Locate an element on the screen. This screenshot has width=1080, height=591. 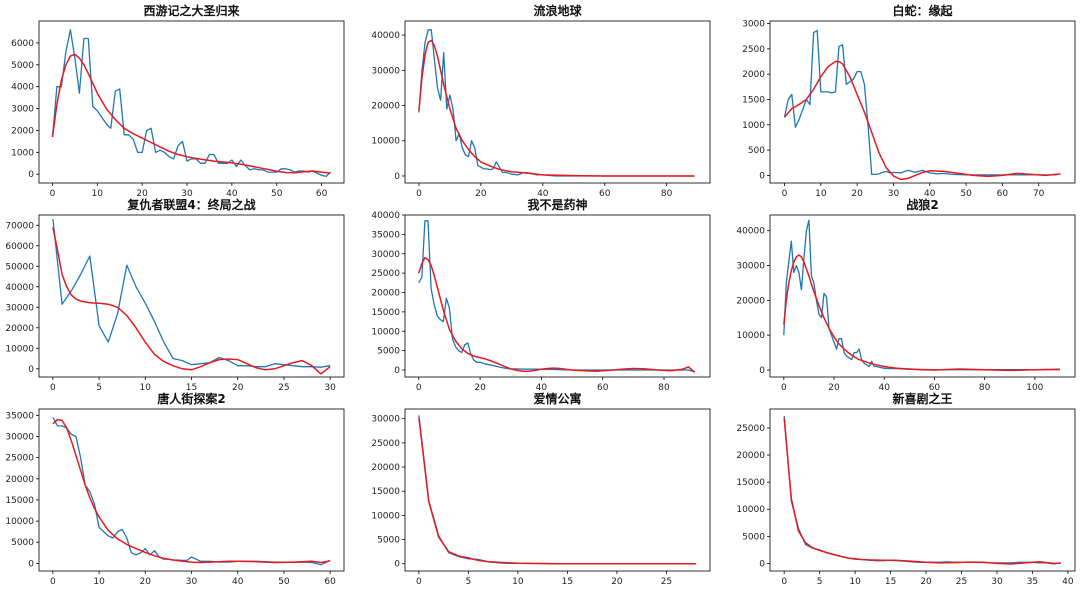
chart-title: 唐人街探案2 is located at coordinates (191, 398).